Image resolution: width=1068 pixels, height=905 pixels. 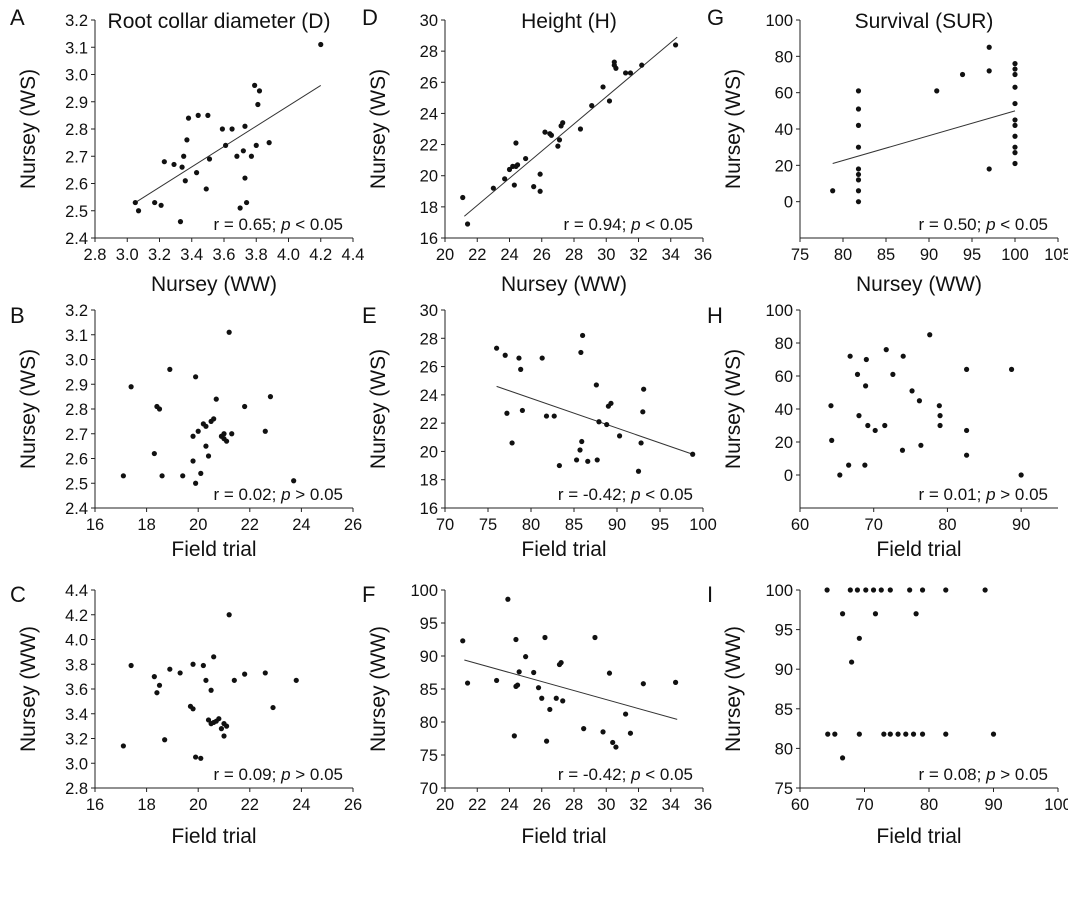 I want to click on y-tick-label: 0, so click(x=788, y=203).